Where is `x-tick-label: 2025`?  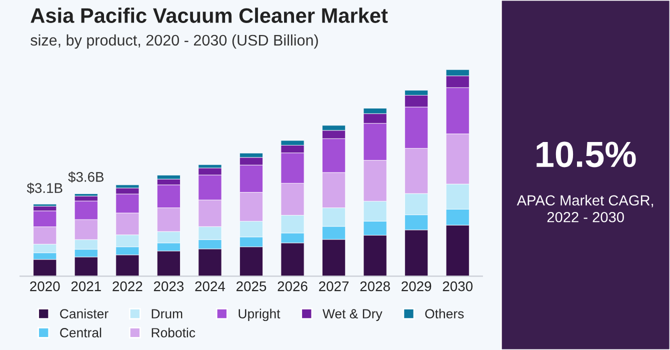
x-tick-label: 2025 is located at coordinates (251, 286).